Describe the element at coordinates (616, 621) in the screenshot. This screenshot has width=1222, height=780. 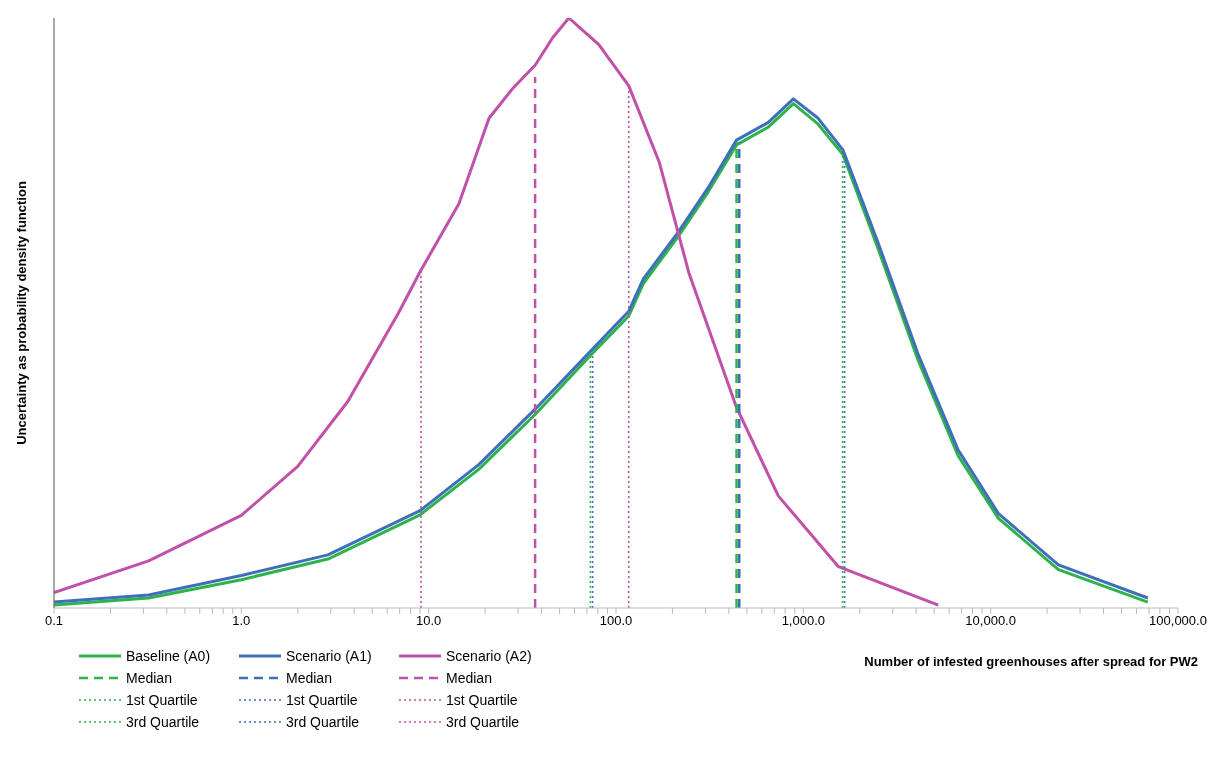
I see `x-tick-label: 100.0` at that location.